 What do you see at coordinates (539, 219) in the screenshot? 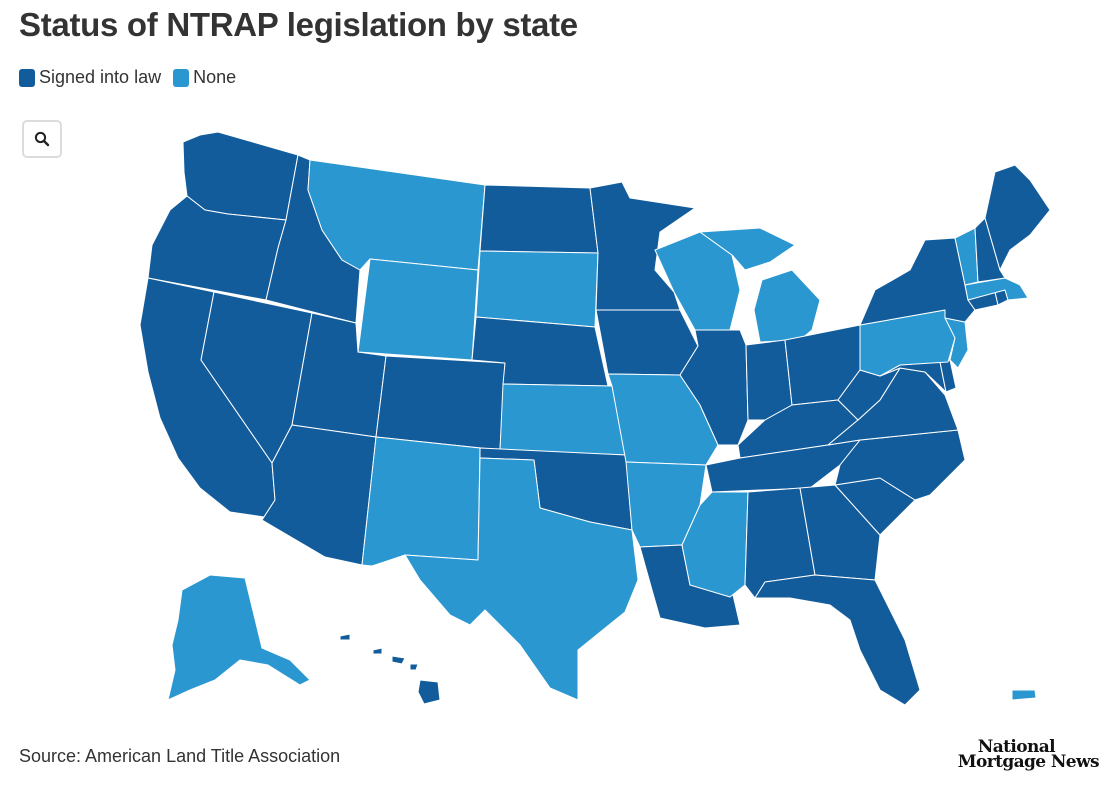
I see `state-ND` at bounding box center [539, 219].